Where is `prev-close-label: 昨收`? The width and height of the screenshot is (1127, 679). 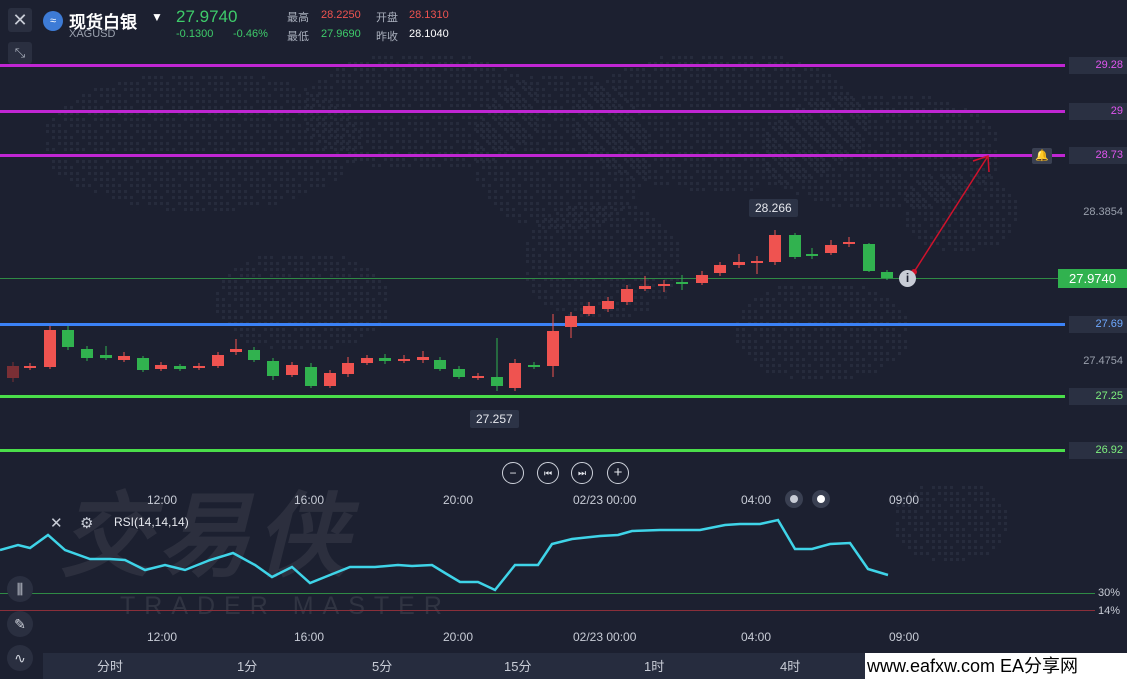
prev-close-label: 昨收 is located at coordinates (387, 37).